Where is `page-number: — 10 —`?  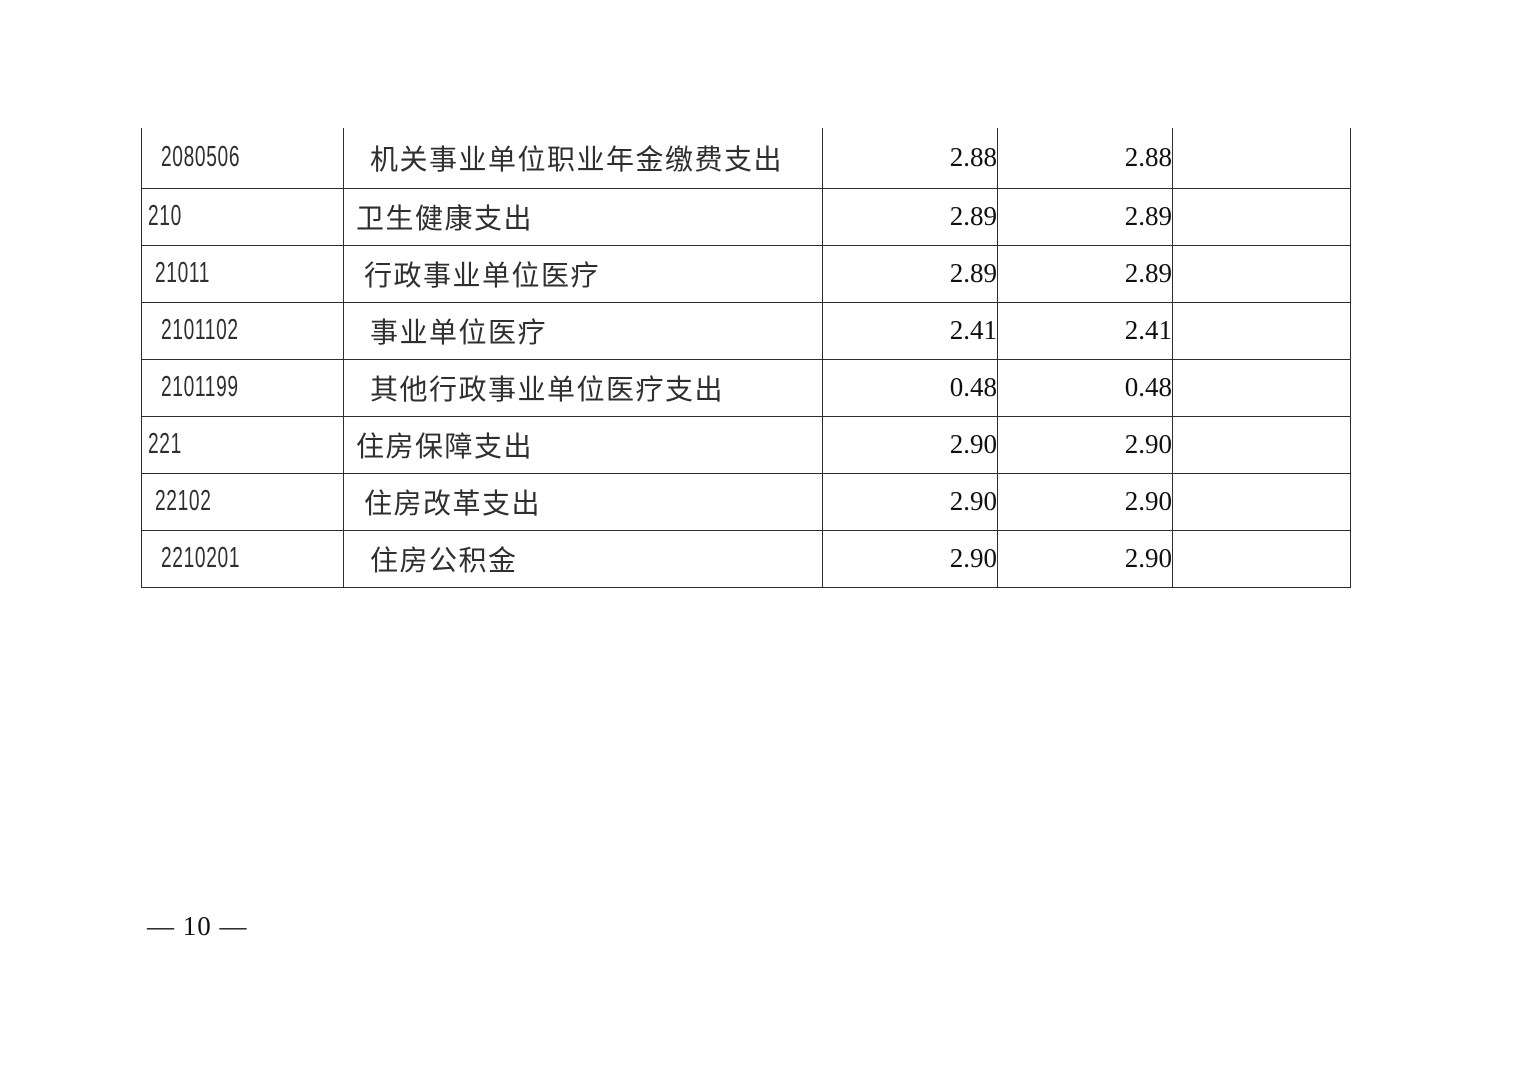 page-number: — 10 — is located at coordinates (197, 926).